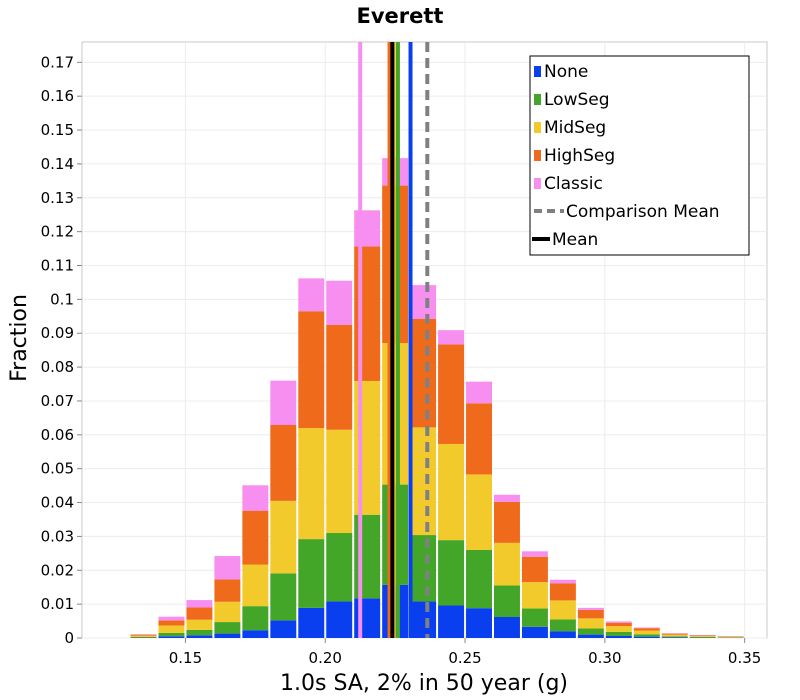 The height and width of the screenshot is (700, 800). What do you see at coordinates (57, 503) in the screenshot?
I see `y-tick-label-4: 0.04` at bounding box center [57, 503].